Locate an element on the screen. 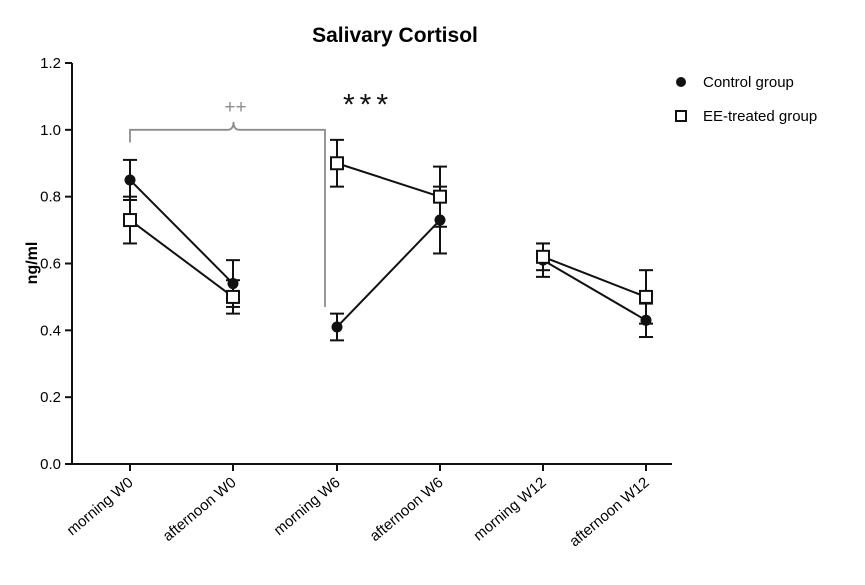 The image size is (865, 585). y-tick-label: 1.0 is located at coordinates (50, 130).